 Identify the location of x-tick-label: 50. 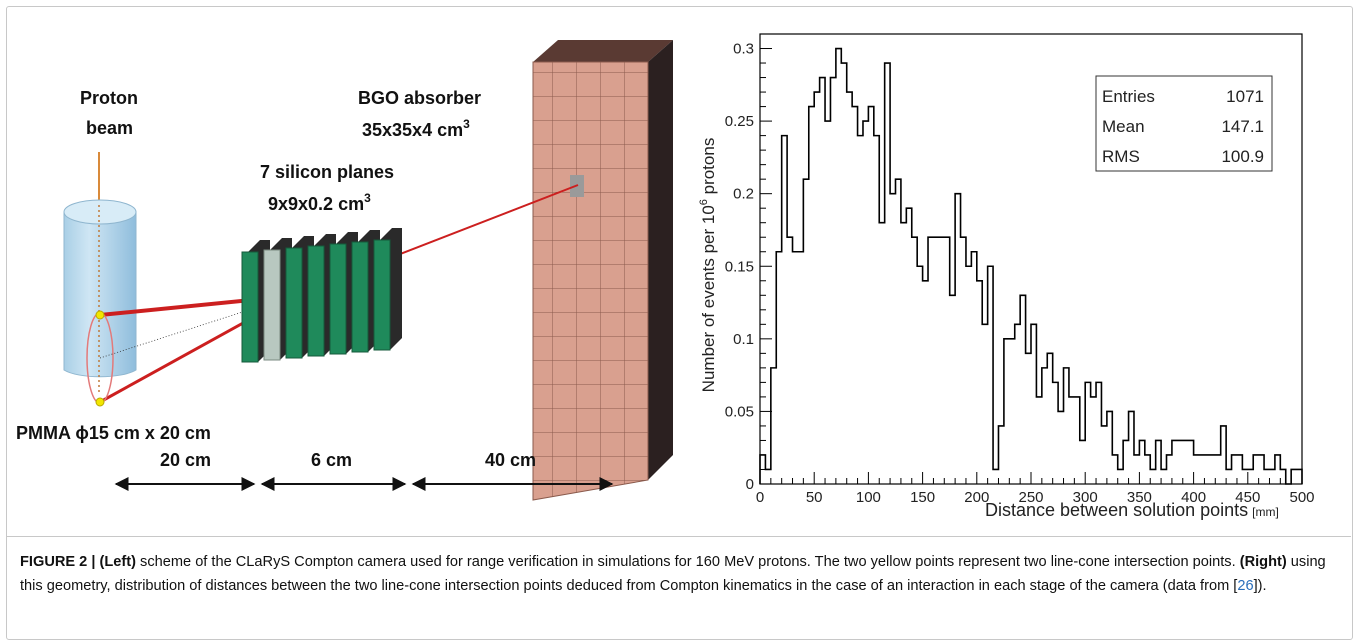
(814, 497).